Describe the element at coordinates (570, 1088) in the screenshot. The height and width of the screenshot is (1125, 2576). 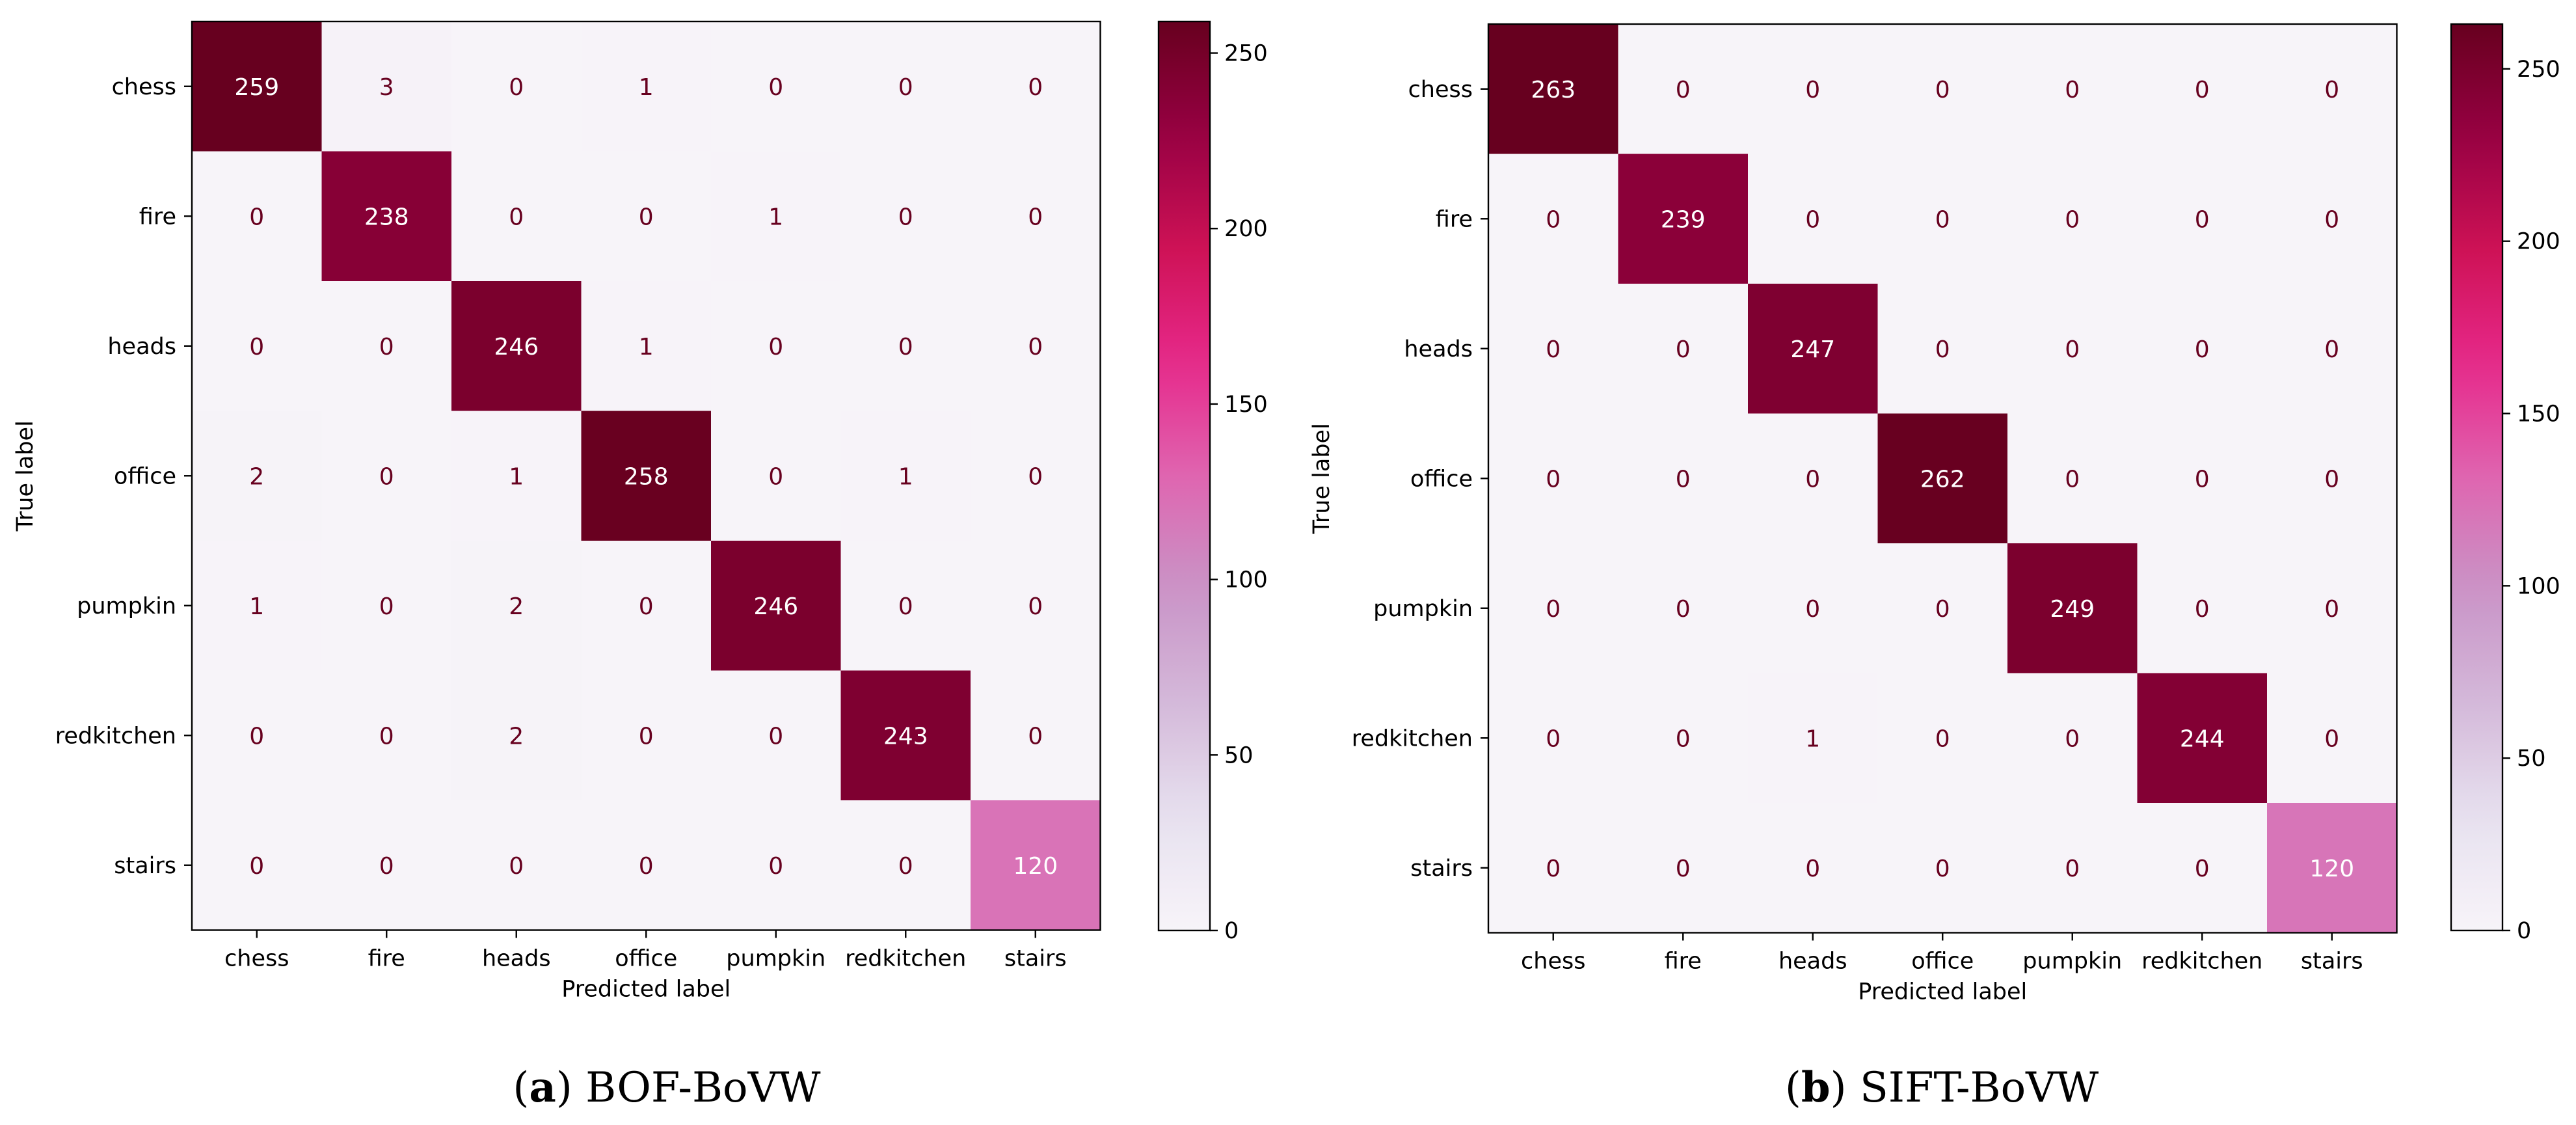
I see `caption-paren-close: )` at that location.